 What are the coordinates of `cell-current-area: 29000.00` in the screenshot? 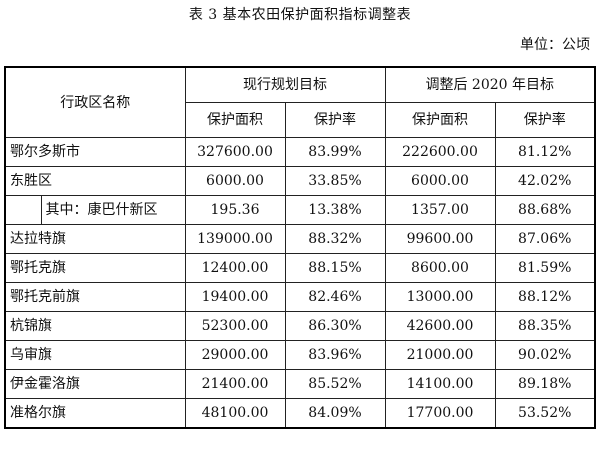 It's located at (235, 355).